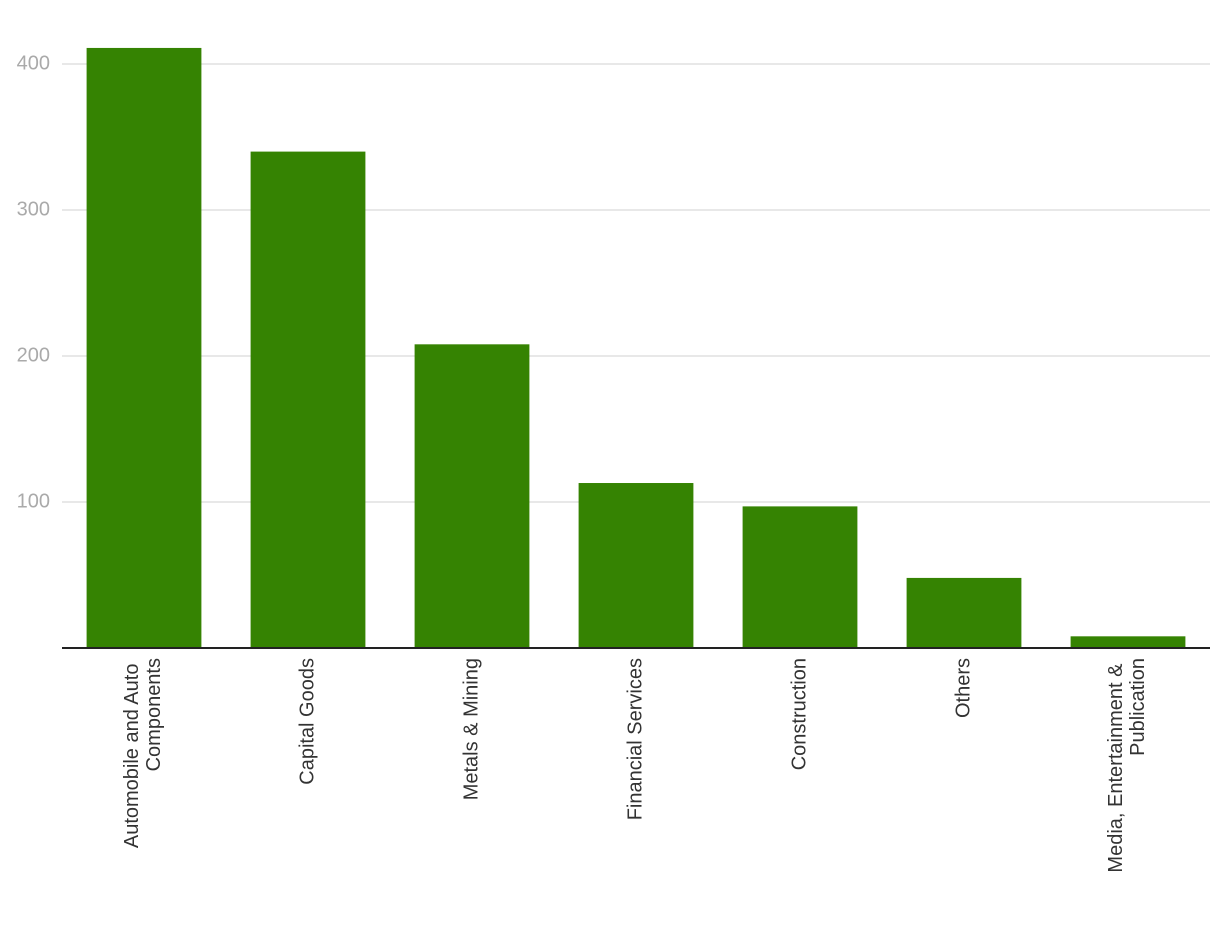  I want to click on x-tick-label: Others, so click(963, 688).